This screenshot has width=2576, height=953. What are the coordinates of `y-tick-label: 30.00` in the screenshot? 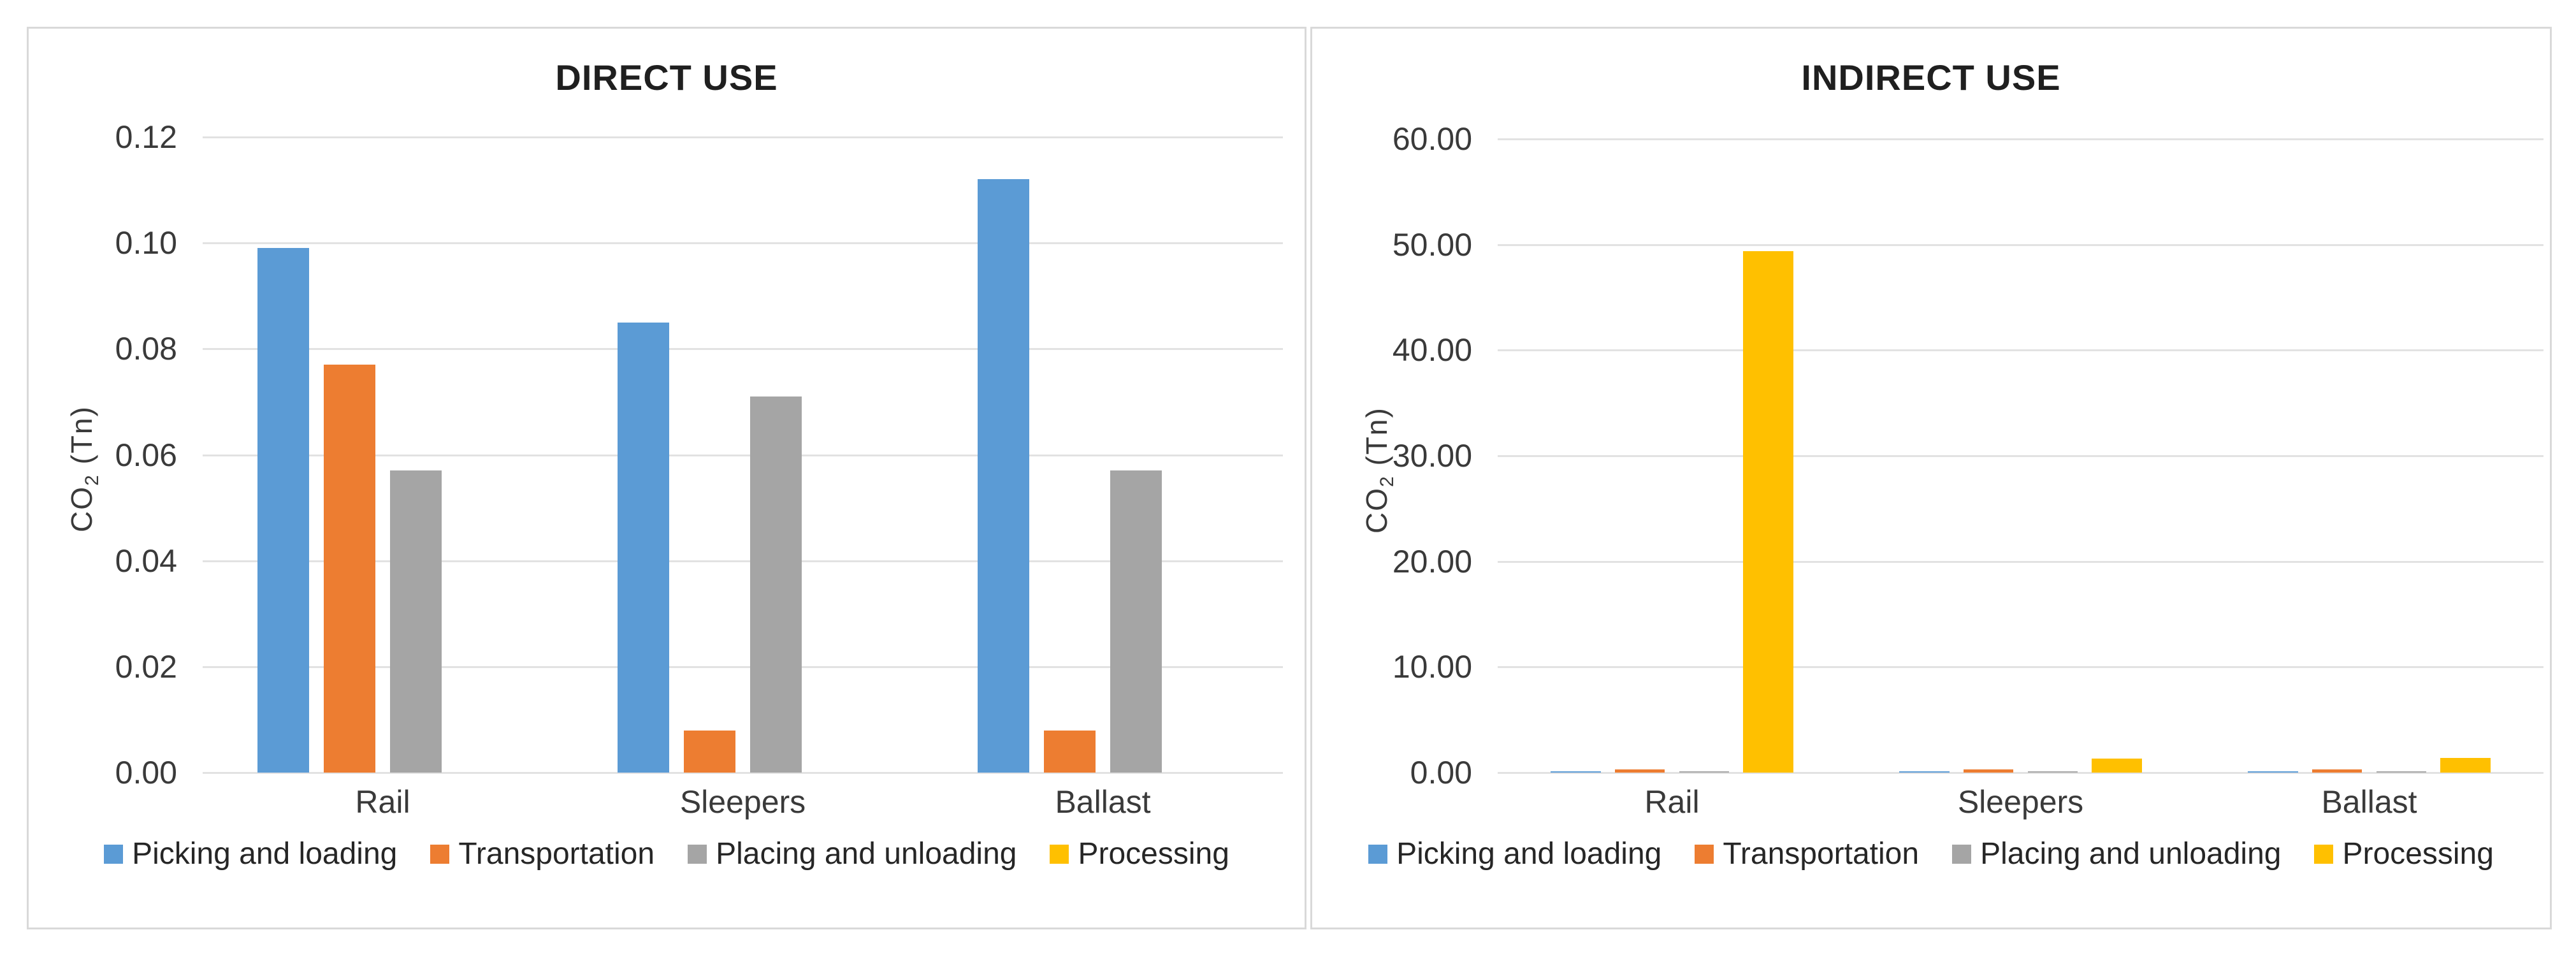 It's located at (1432, 456).